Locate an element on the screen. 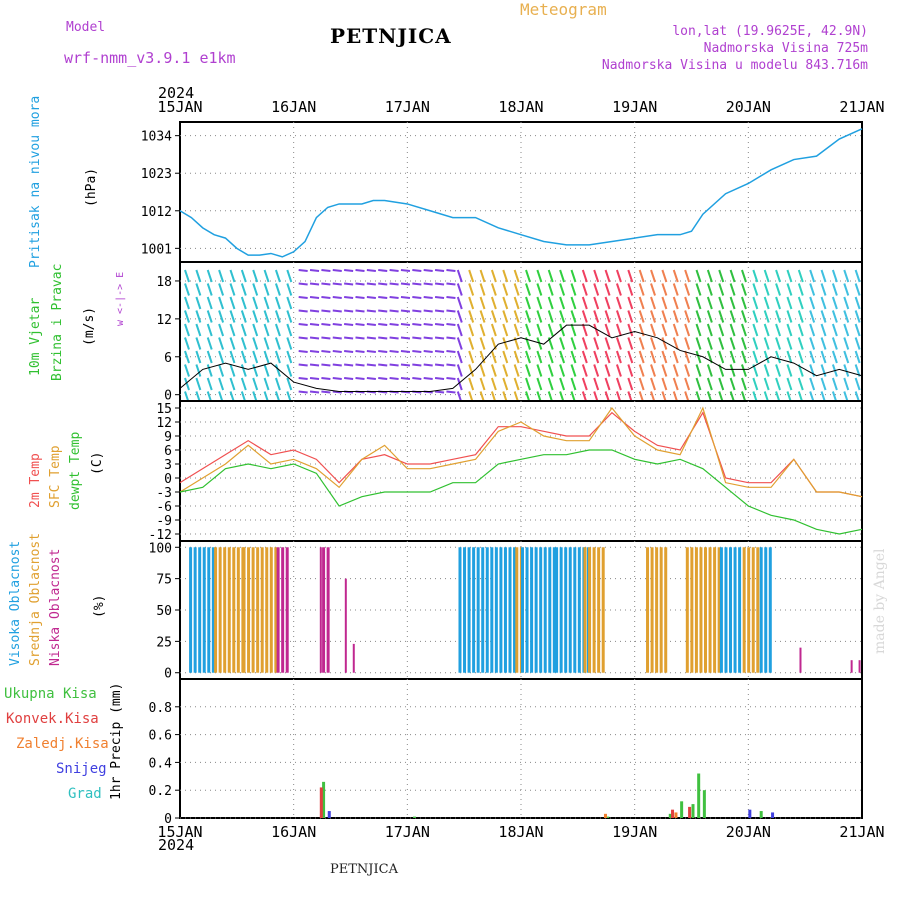  cloud-bar-mid is located at coordinates (216, 610).